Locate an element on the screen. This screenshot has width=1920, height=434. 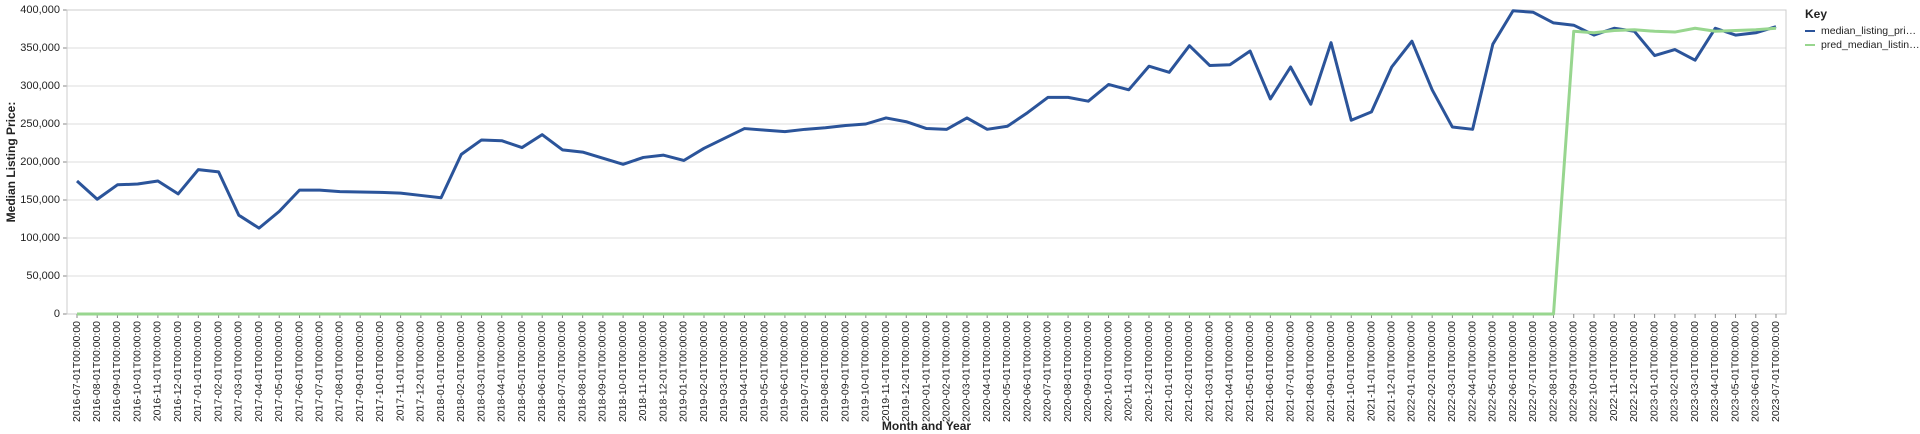
x-tick-label: 2021-11-01T00:00:00 is located at coordinates (1371, 371).